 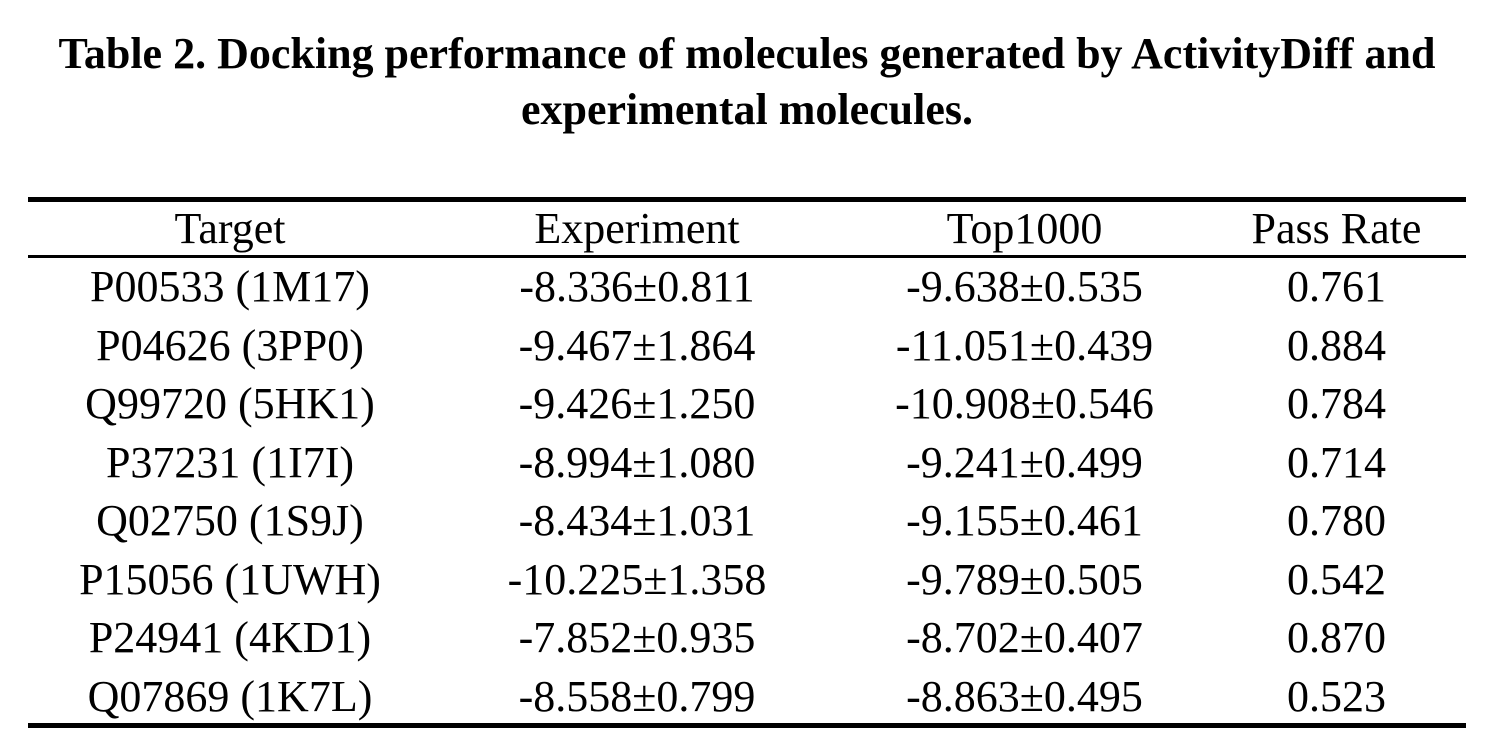 I want to click on cell-experiment: -9.426±1.250, so click(x=637, y=403).